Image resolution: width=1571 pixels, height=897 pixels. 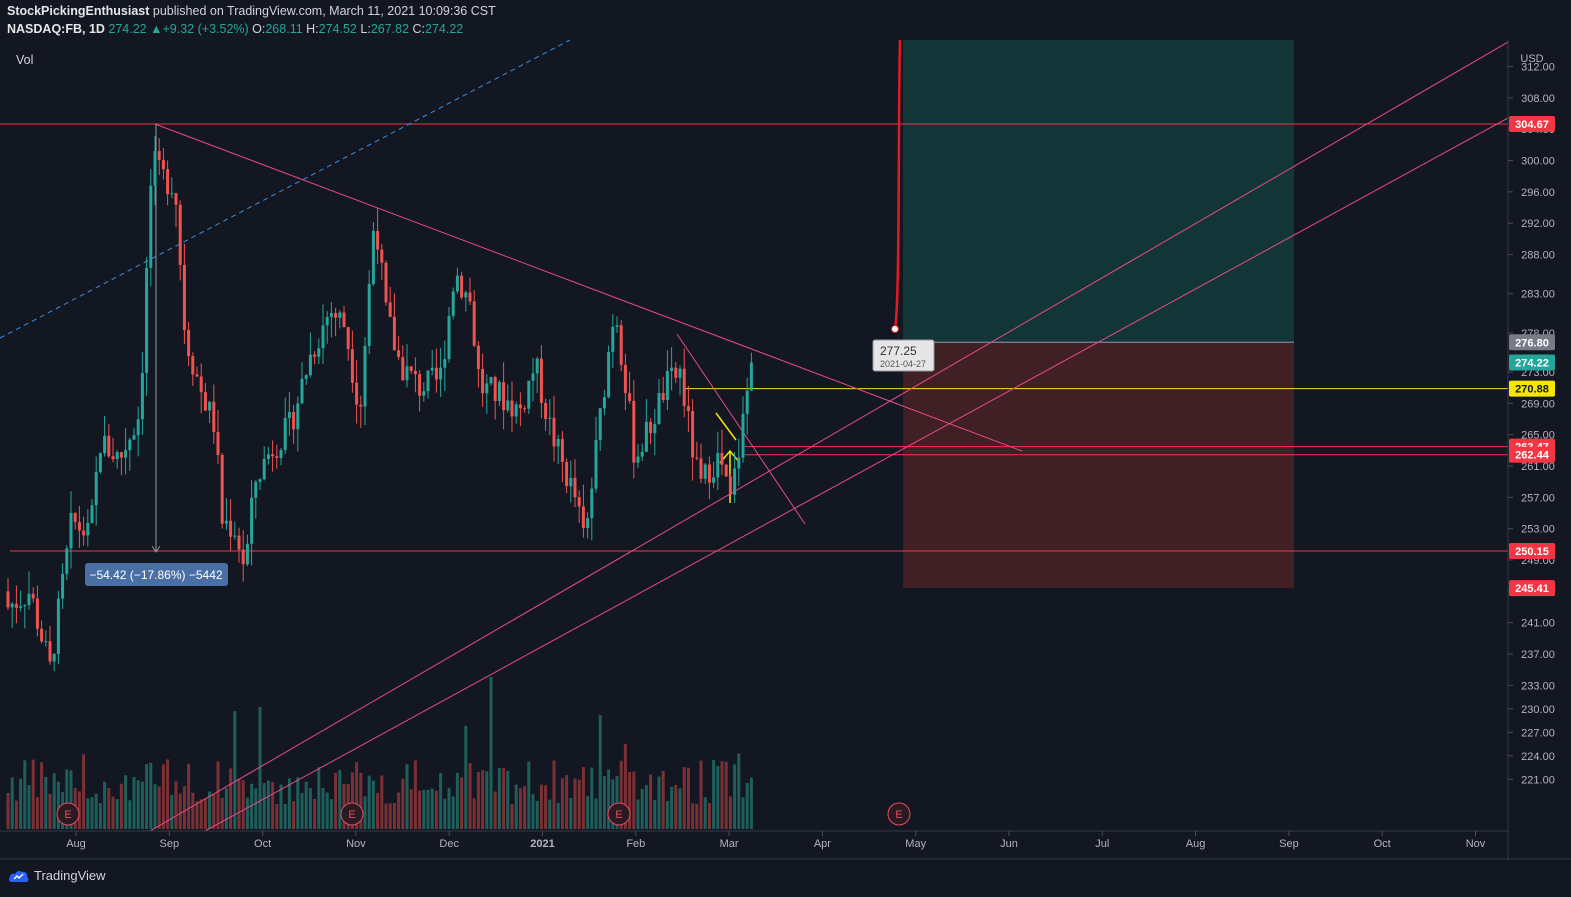 What do you see at coordinates (1532, 552) in the screenshot?
I see `price-label-text: 250.15` at bounding box center [1532, 552].